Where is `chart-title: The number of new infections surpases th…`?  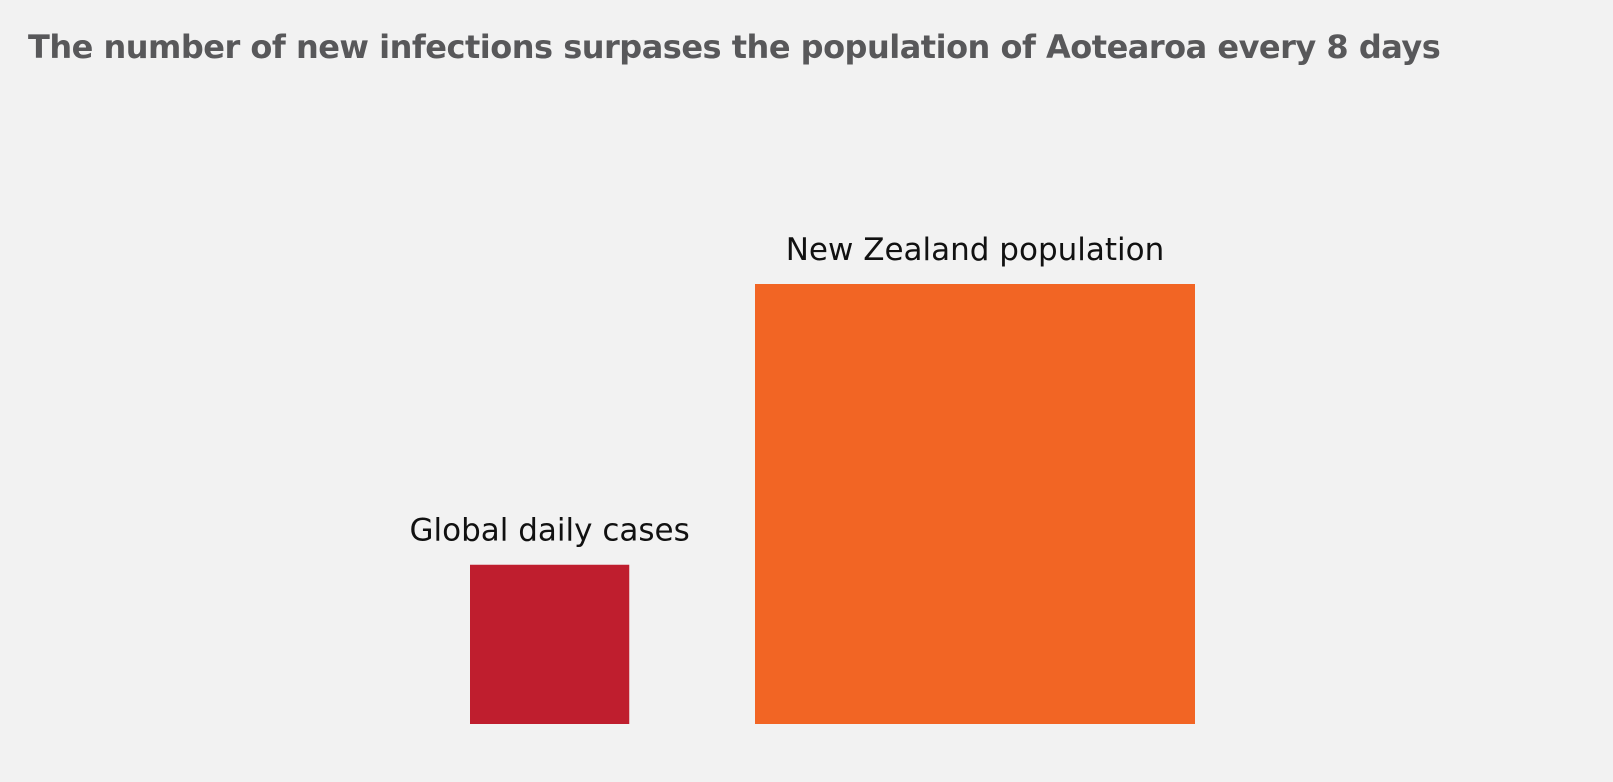 chart-title: The number of new infections surpases th… is located at coordinates (734, 47).